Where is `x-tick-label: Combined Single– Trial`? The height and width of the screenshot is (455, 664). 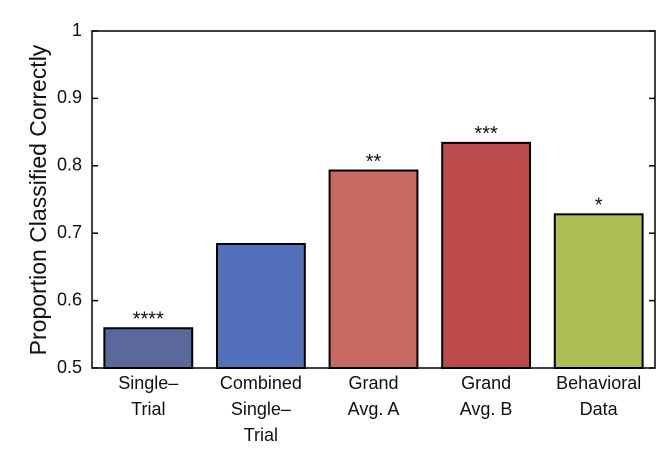
x-tick-label: Combined Single– Trial is located at coordinates (261, 409).